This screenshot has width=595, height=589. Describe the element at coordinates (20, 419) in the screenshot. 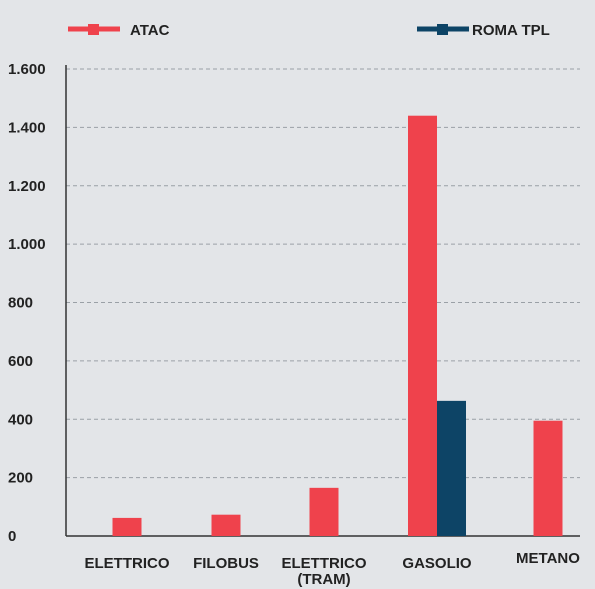

I see `y-tick-label: 400` at that location.